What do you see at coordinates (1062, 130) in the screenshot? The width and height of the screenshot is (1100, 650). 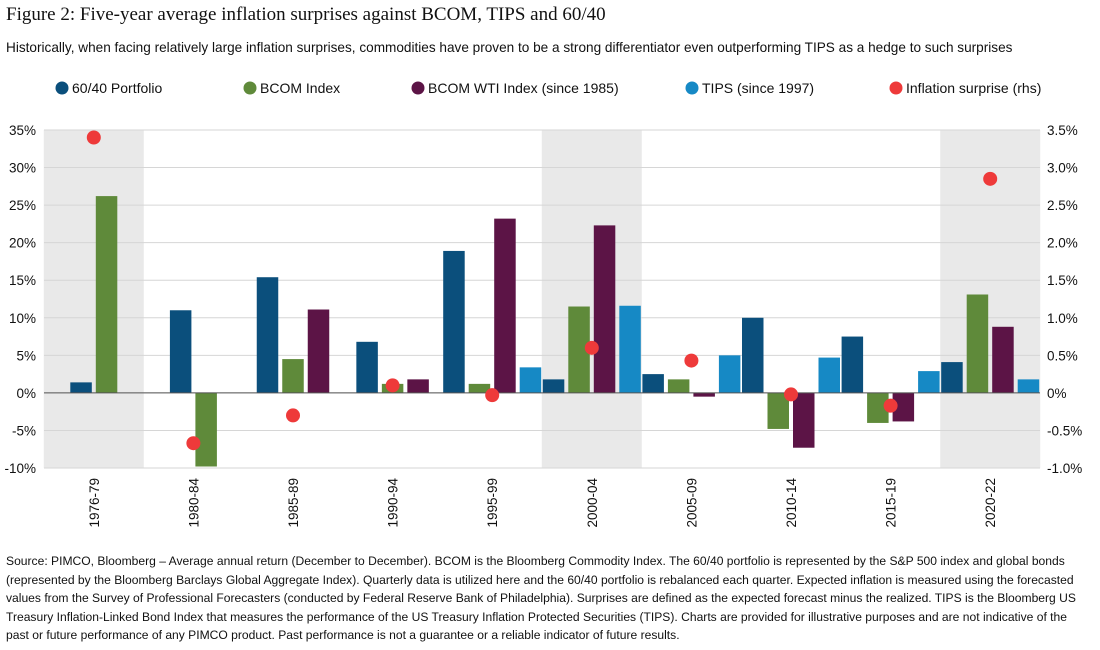 I see `y-right-tick-label: 3.5%` at bounding box center [1062, 130].